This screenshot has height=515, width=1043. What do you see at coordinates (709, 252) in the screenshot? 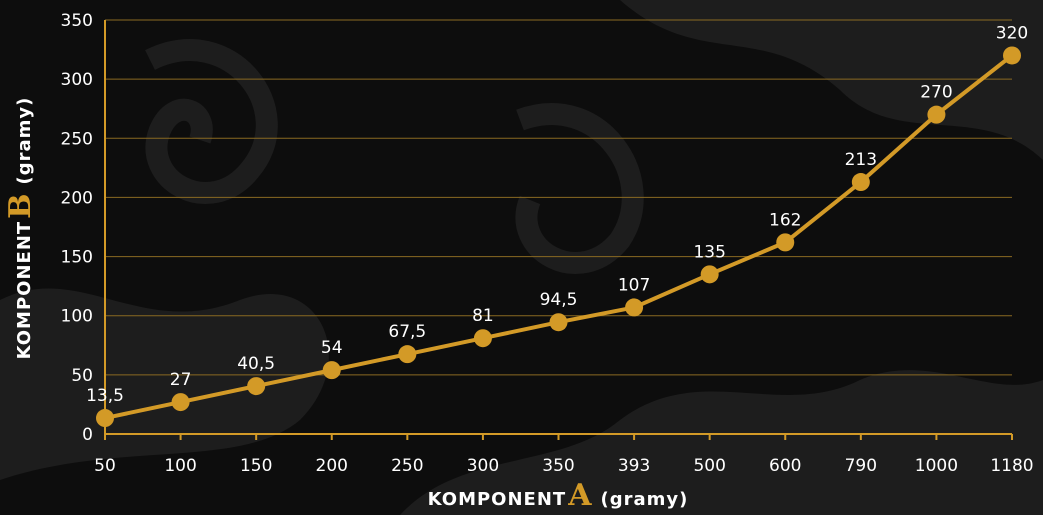
I see `data-label: 135` at bounding box center [709, 252].